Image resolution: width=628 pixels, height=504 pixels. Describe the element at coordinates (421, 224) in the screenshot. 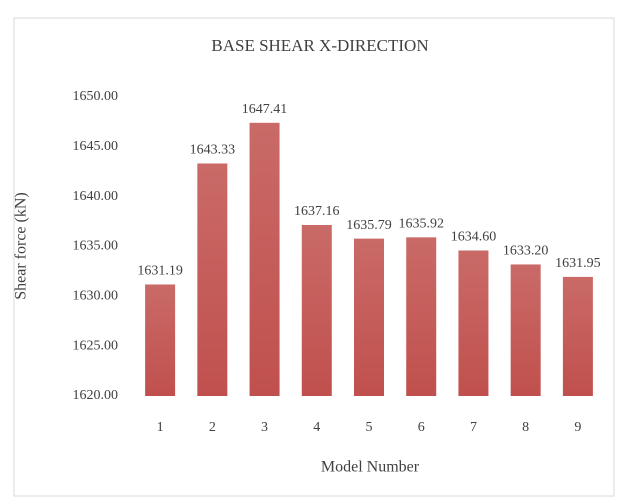

I see `data-label: 1635.92` at that location.